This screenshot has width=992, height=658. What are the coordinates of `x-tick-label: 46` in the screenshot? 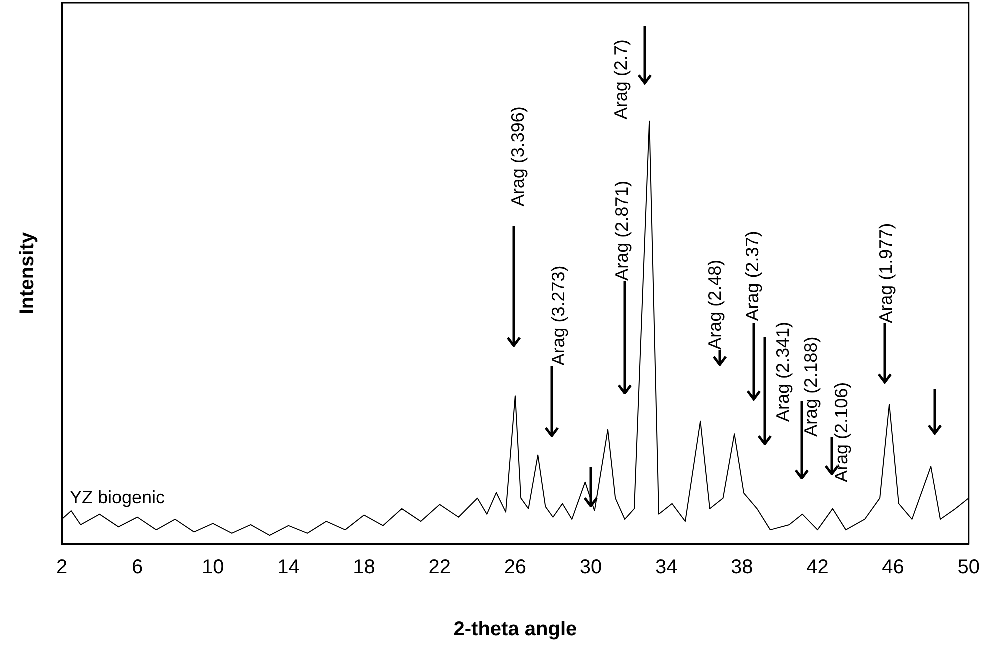 It's located at (893, 567).